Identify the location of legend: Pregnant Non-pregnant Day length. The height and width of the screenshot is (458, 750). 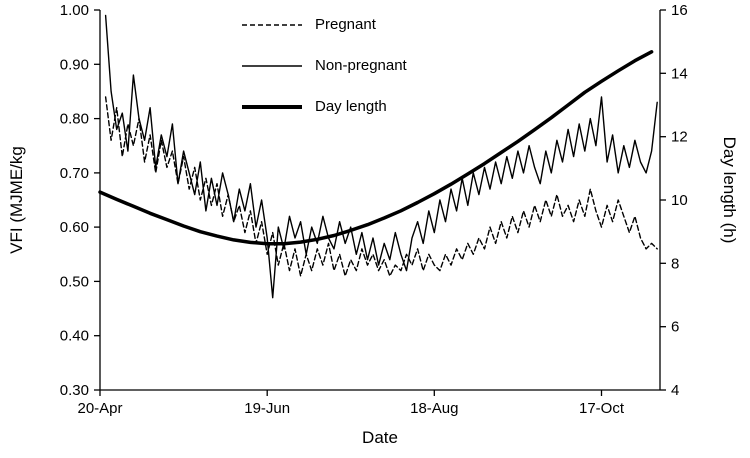
(324, 65).